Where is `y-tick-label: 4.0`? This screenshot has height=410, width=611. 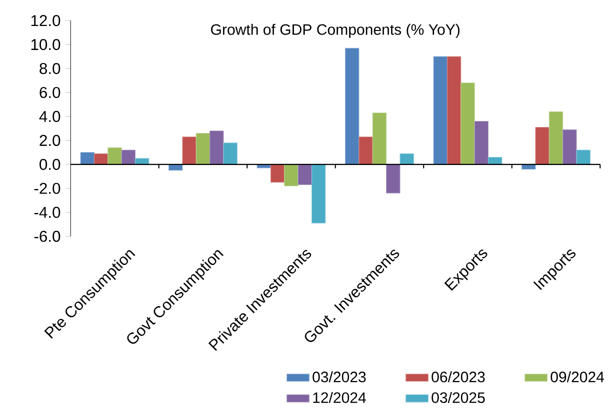
y-tick-label: 4.0 is located at coordinates (49, 116).